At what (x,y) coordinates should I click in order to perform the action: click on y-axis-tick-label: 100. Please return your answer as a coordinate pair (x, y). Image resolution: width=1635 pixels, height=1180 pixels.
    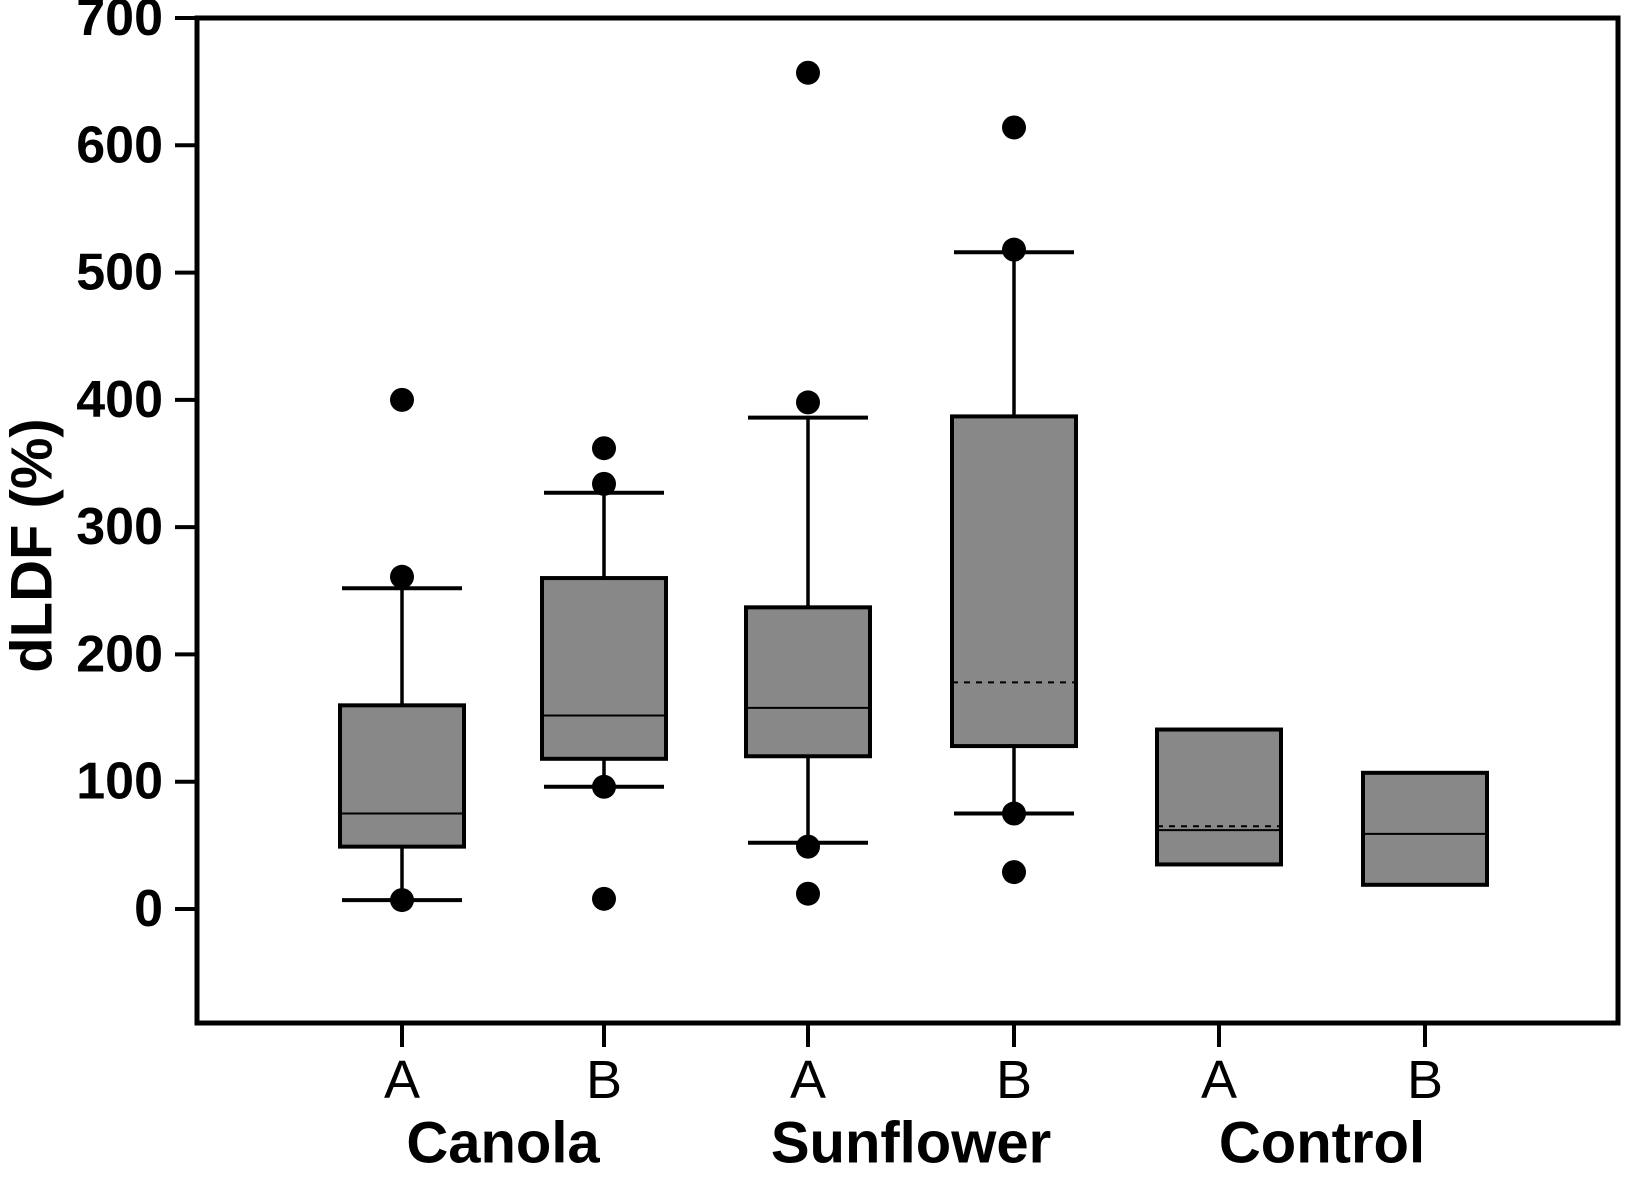
    Looking at the image, I should click on (119, 782).